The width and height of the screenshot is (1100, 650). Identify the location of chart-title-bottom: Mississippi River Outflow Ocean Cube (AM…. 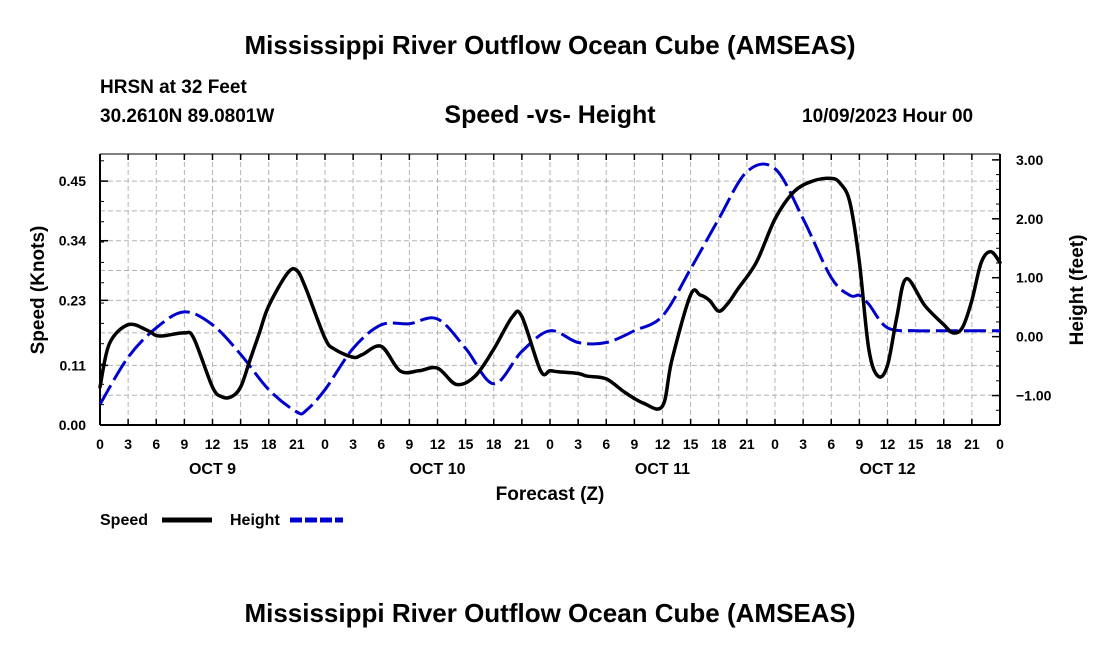
(550, 613).